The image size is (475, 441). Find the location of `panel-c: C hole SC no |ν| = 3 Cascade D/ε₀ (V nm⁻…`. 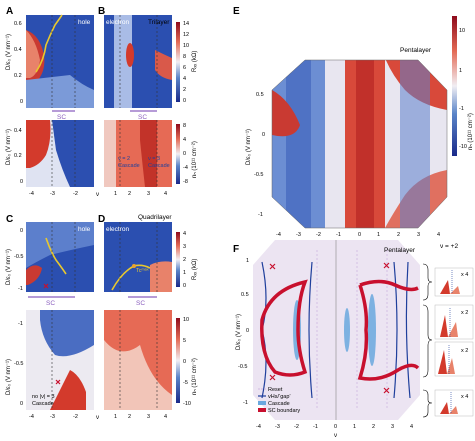

panel-c: C hole SC no |ν| = 3 Cascade D/ε₀ (V nm⁻… is located at coordinates (50, 317).